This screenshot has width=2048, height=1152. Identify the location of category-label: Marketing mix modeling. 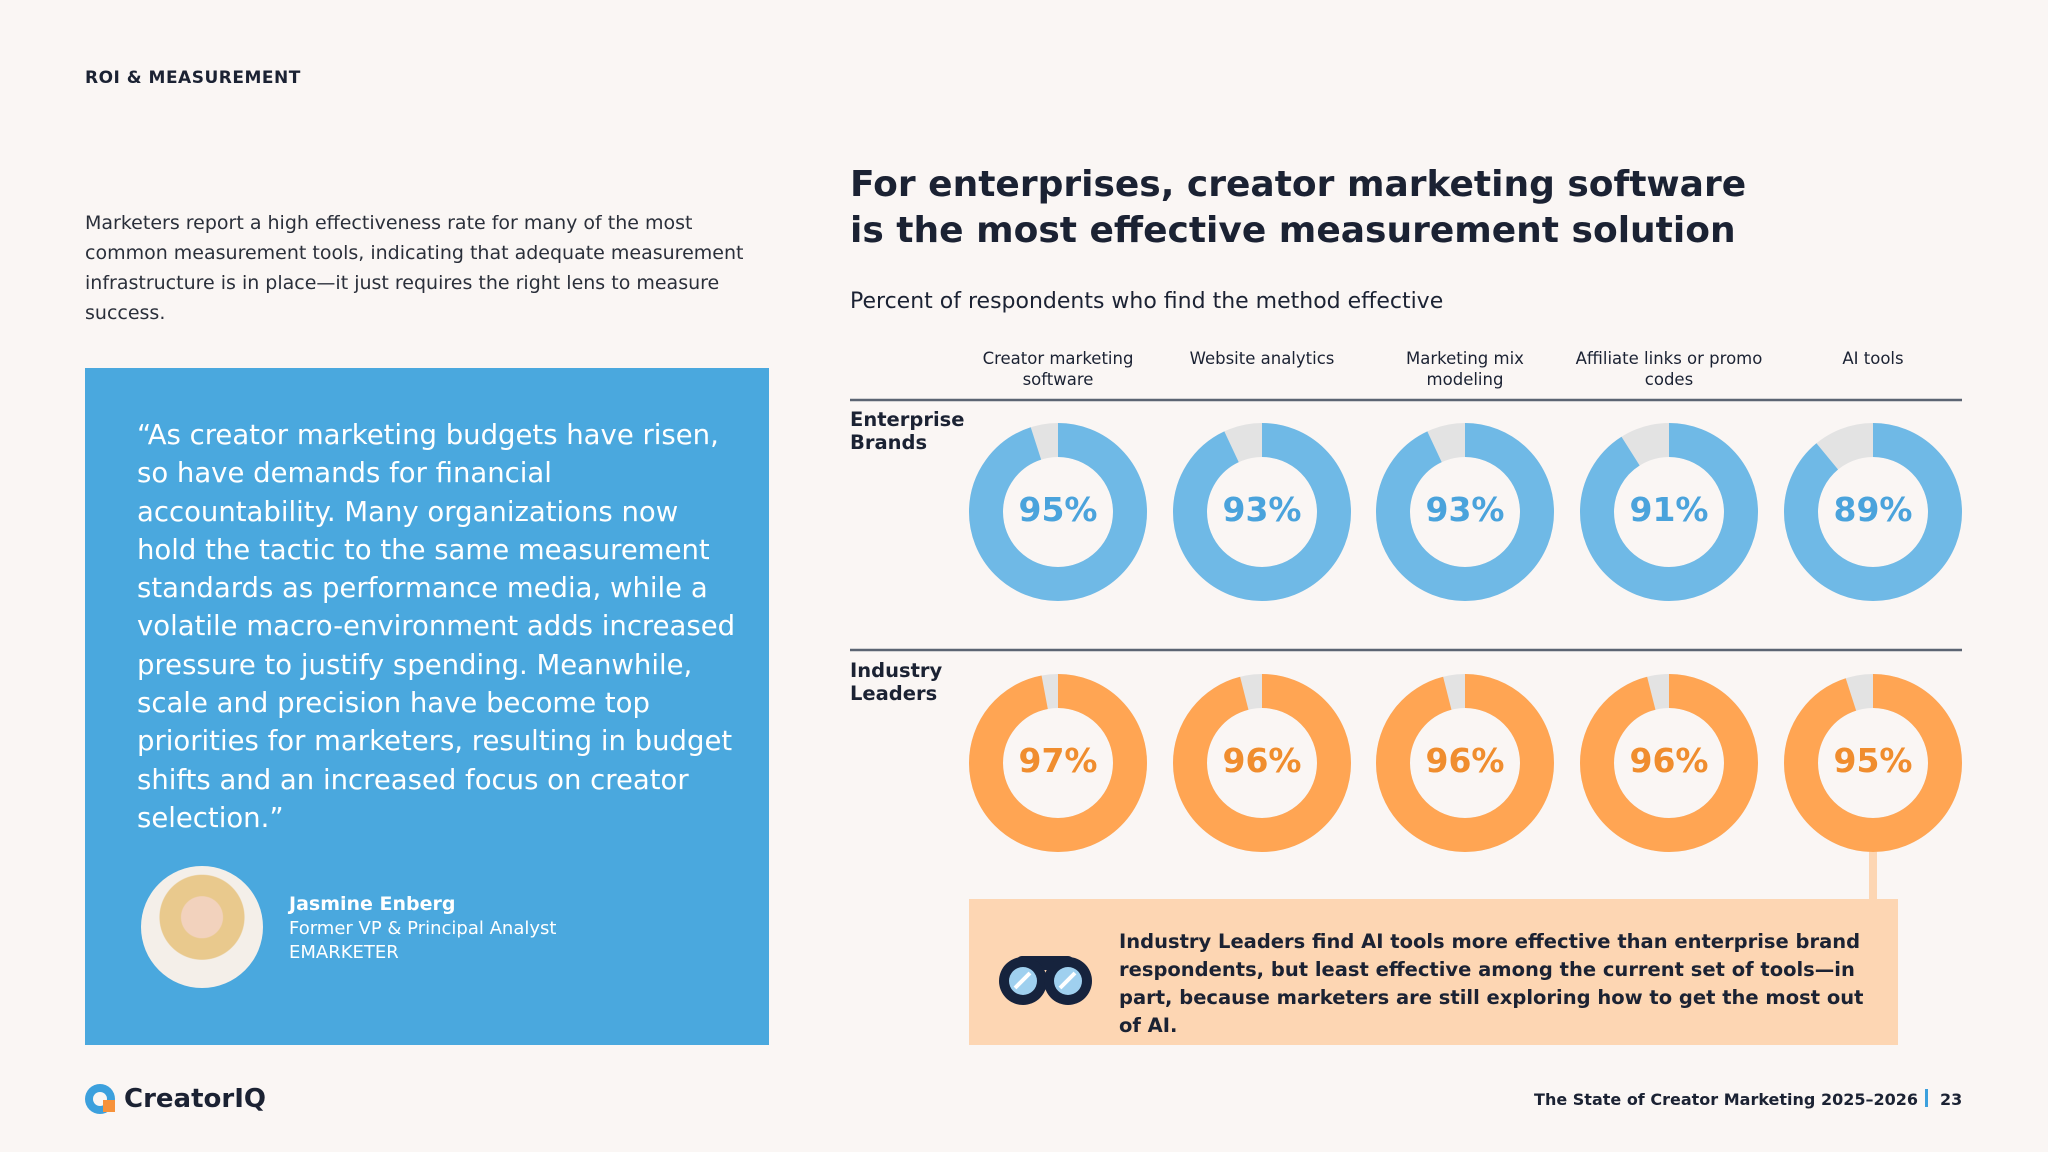
(1465, 369).